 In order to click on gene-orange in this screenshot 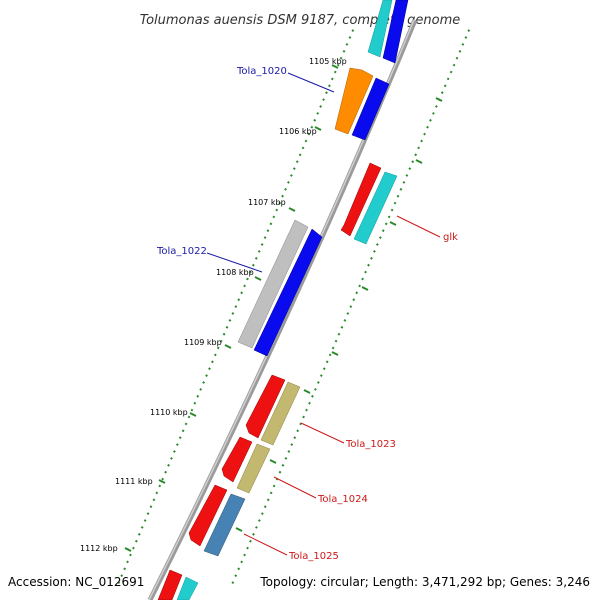, I will do `click(354, 101)`.